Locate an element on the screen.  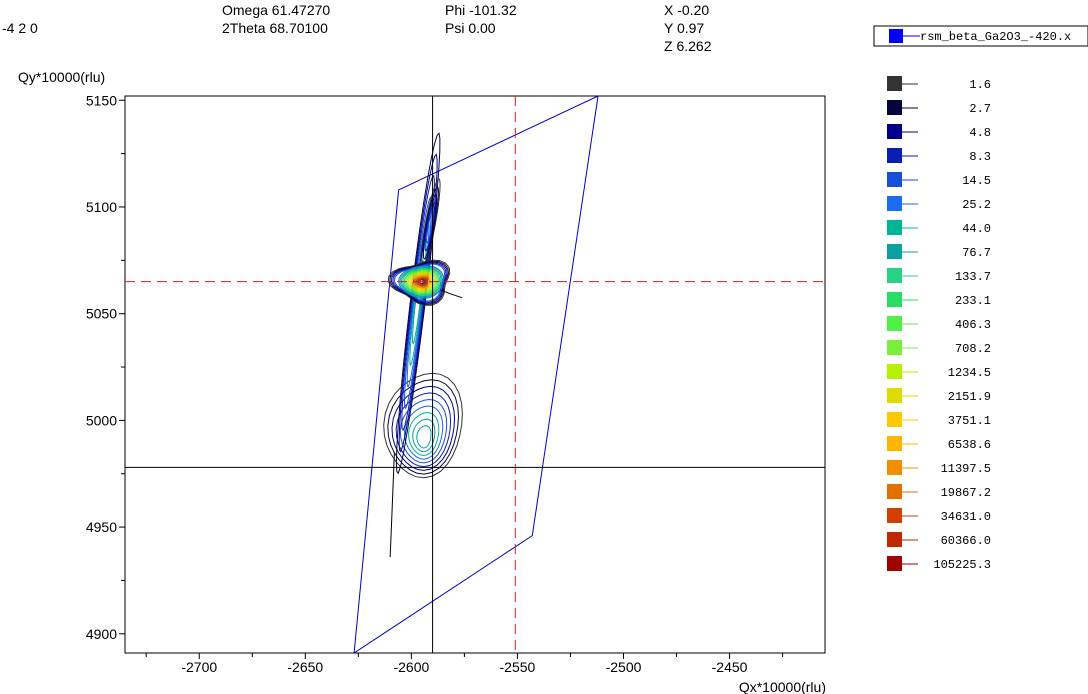
y-tick-label: 5100 is located at coordinates (101, 207).